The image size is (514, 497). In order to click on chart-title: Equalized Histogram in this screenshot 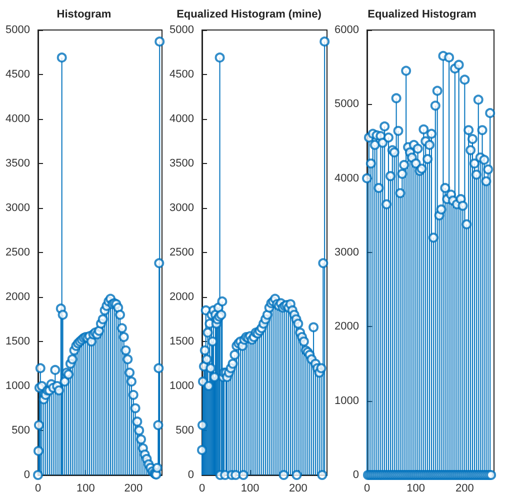, I will do `click(422, 14)`.